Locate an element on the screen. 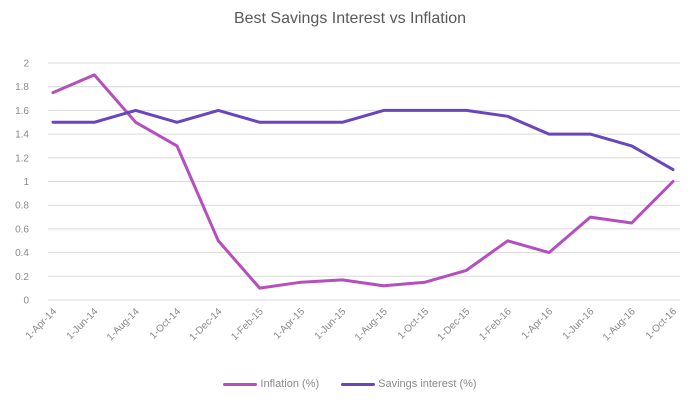 The image size is (700, 410). x-tick-label: 1-Jun-14 is located at coordinates (83, 324).